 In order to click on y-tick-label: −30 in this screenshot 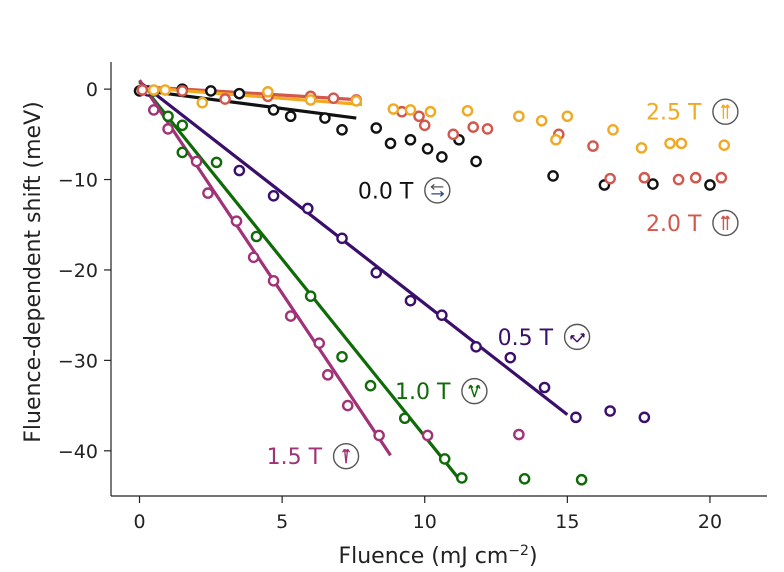, I will do `click(78, 361)`.